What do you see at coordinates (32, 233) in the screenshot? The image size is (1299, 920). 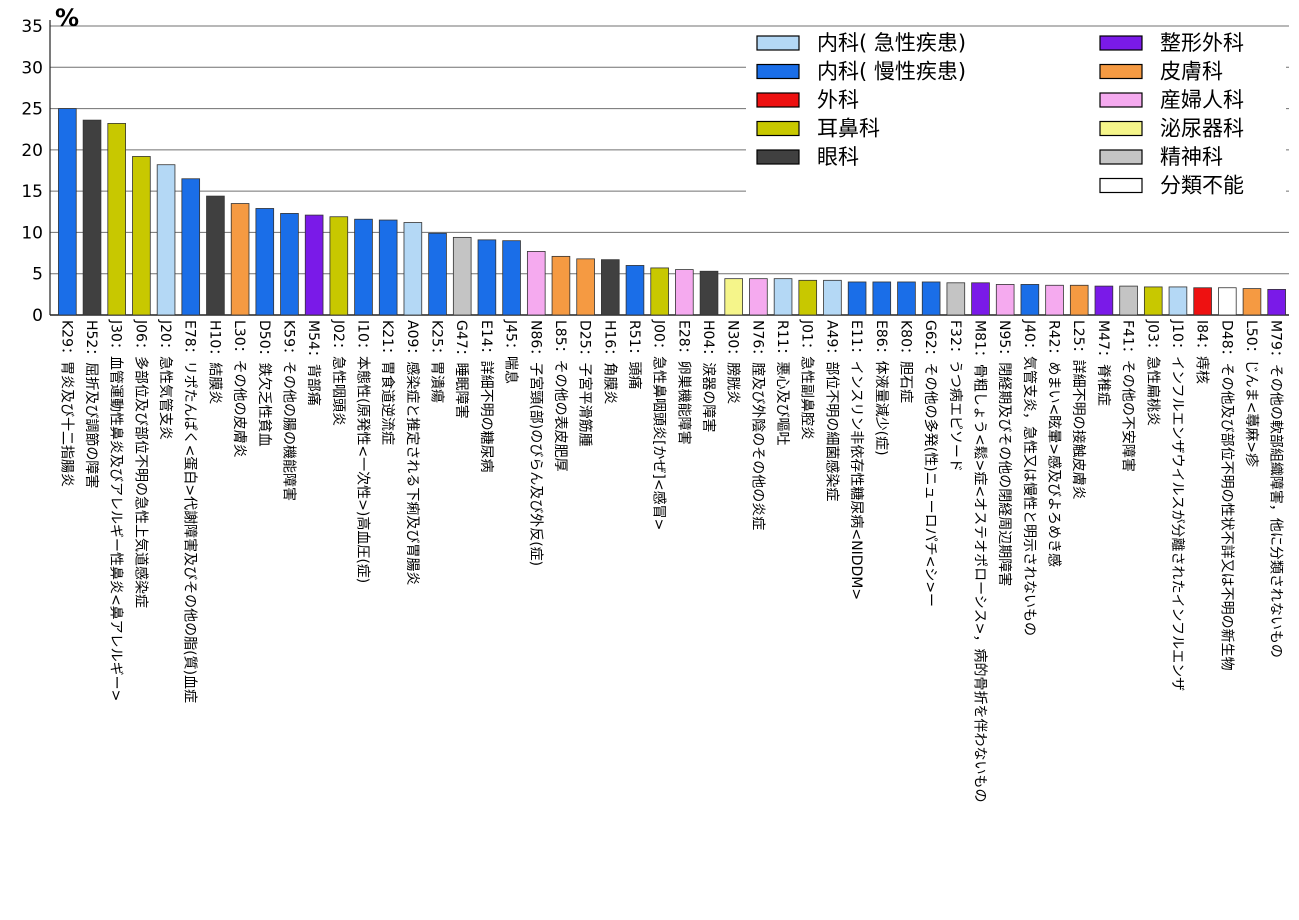 I see `y-tick-label: 10` at bounding box center [32, 233].